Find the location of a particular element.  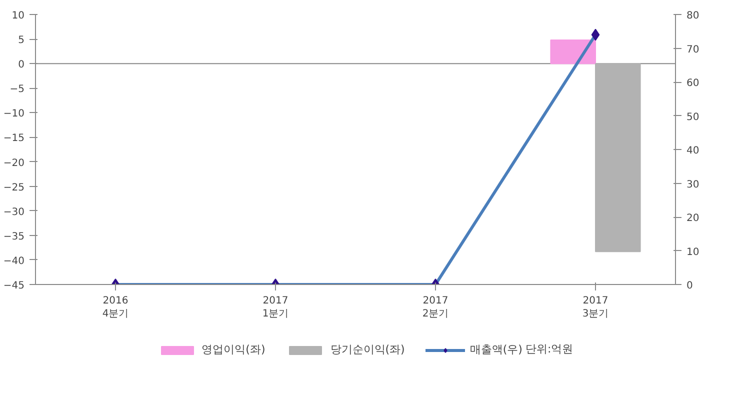

x-tick-label: 2017 2분기 is located at coordinates (435, 308).